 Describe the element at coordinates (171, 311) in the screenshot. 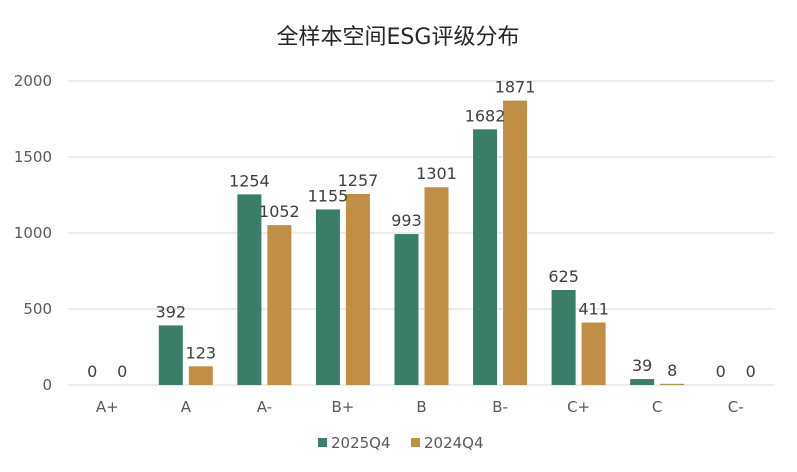

I see `data-label: 392` at that location.